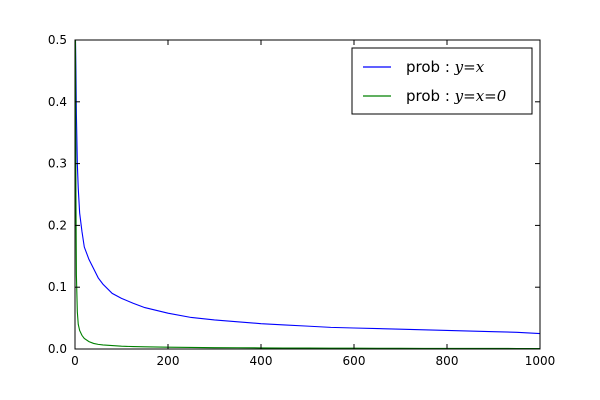  I want to click on y-tick-label: 0.5, so click(57, 40).